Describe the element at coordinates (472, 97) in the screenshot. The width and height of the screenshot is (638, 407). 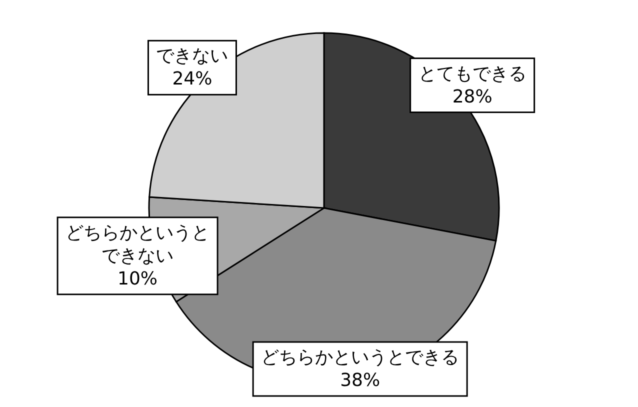
I see `data-label: 28%` at that location.